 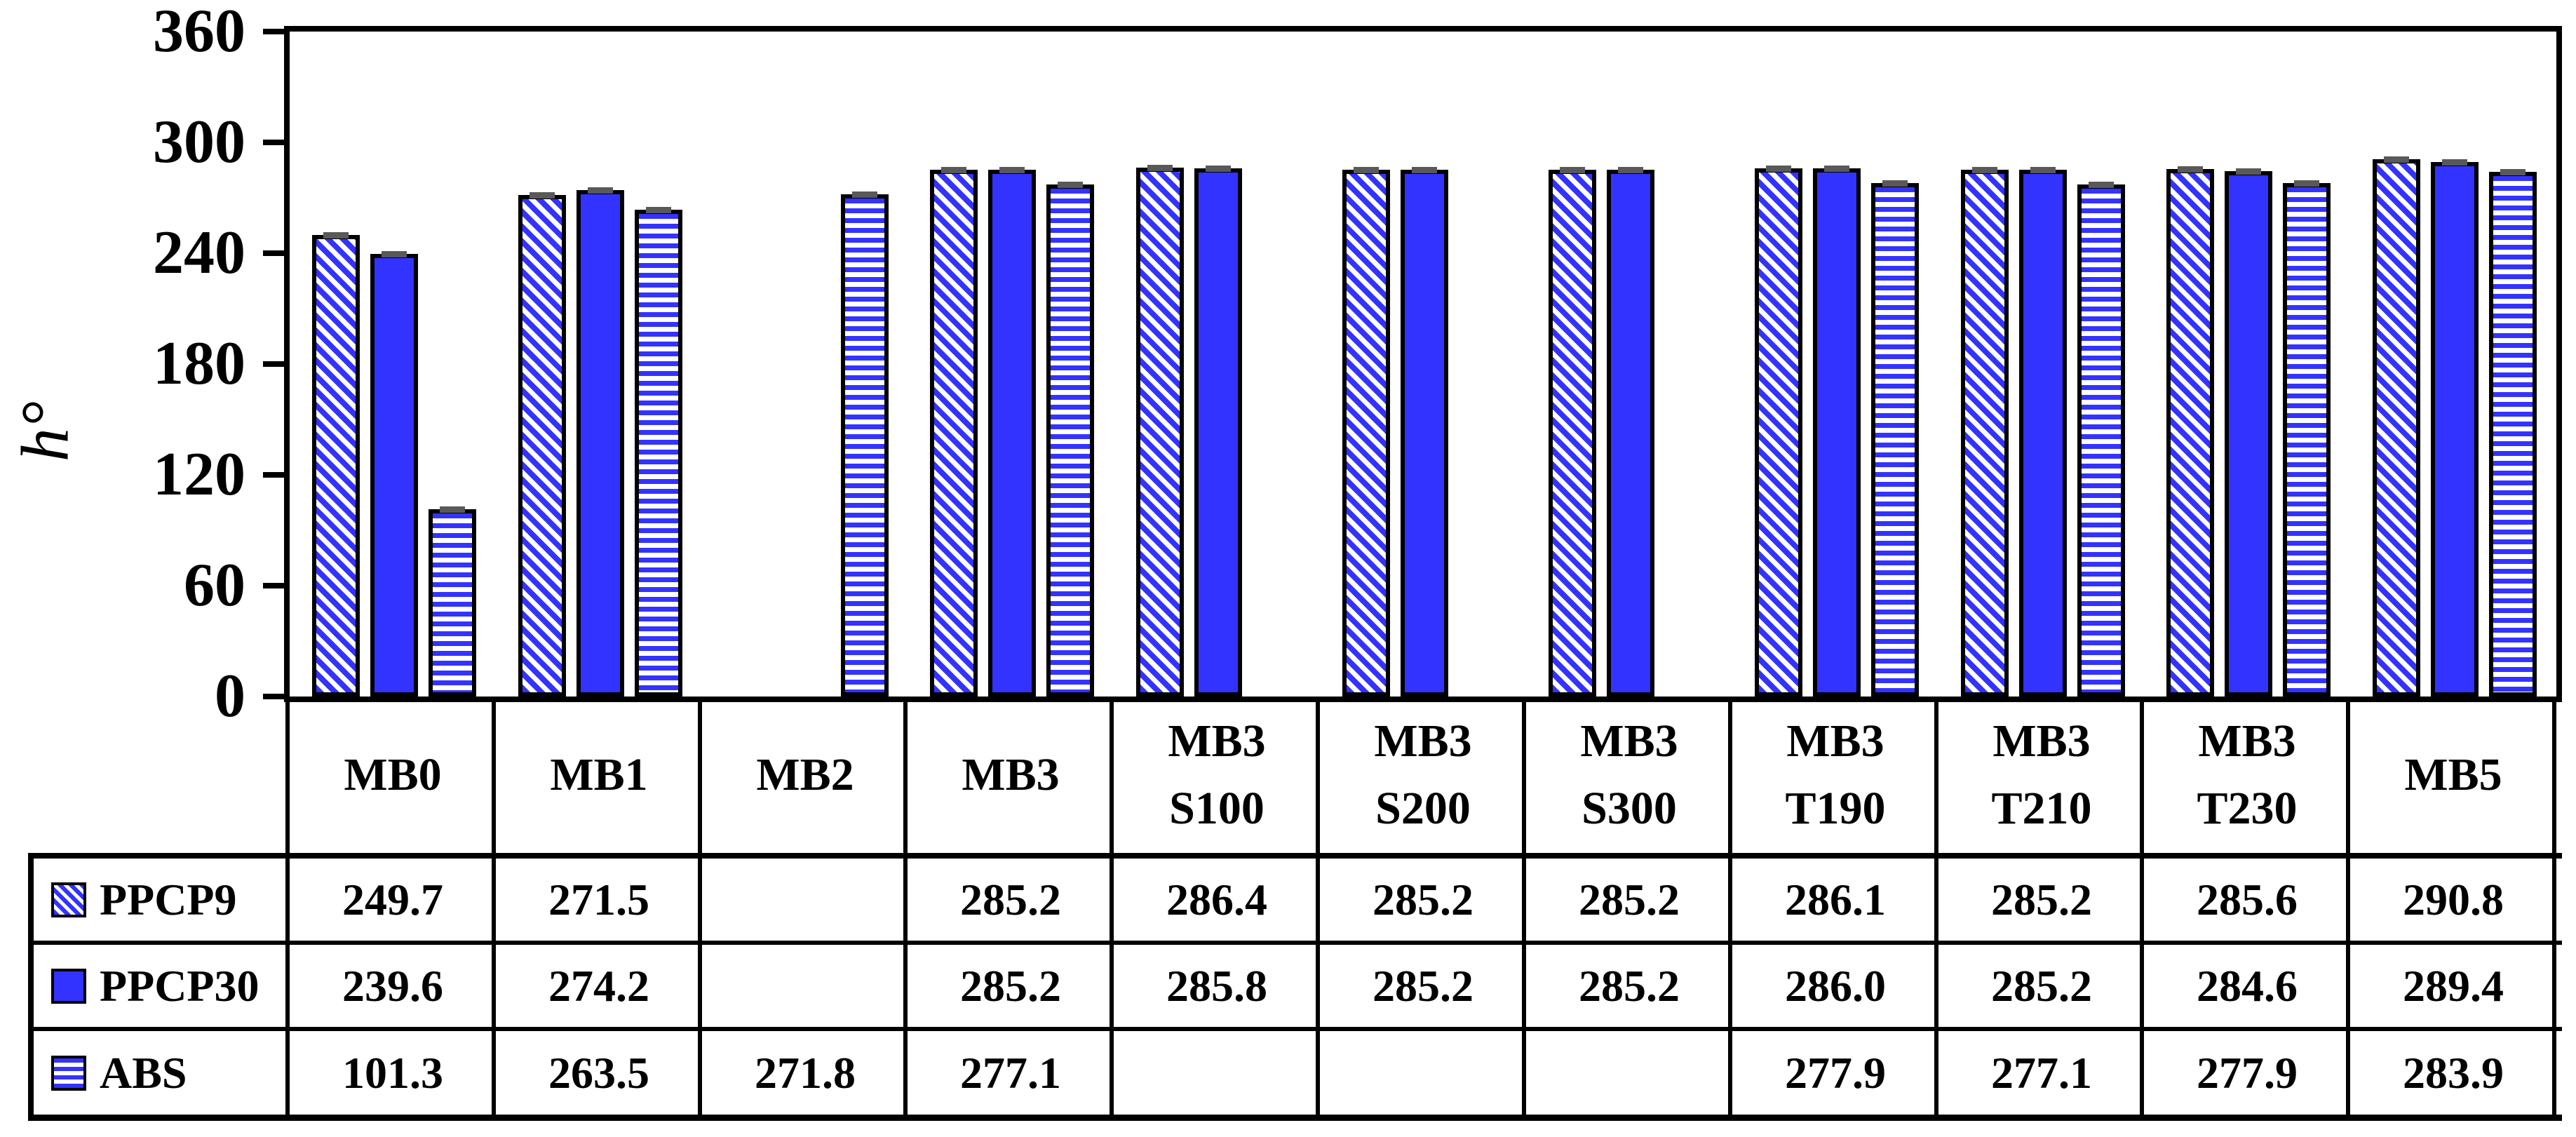 I want to click on value-cell-PPCP9-7: 286.1, so click(x=1835, y=899).